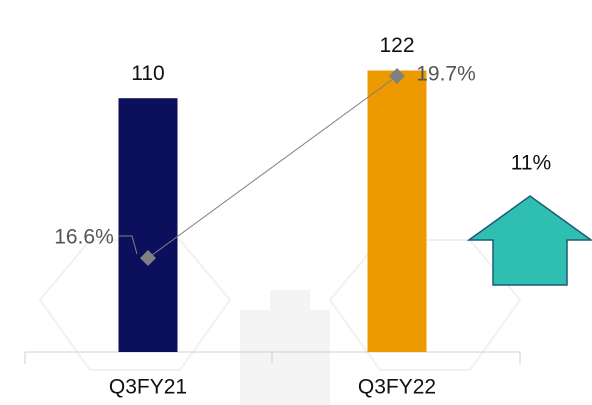 Image resolution: width=592 pixels, height=405 pixels. I want to click on line-value-label: 19.7%, so click(446, 74).